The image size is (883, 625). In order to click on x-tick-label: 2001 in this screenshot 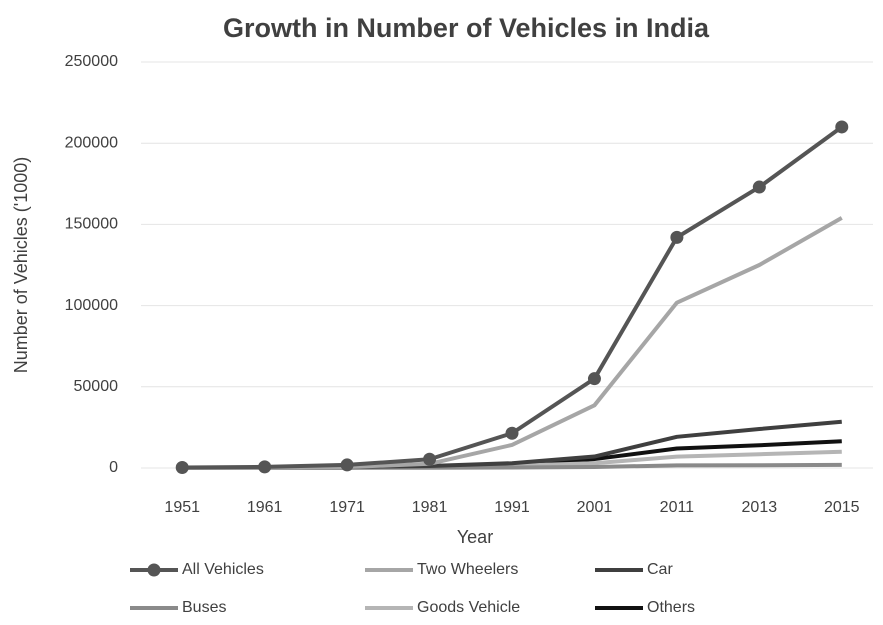, I will do `click(595, 507)`.